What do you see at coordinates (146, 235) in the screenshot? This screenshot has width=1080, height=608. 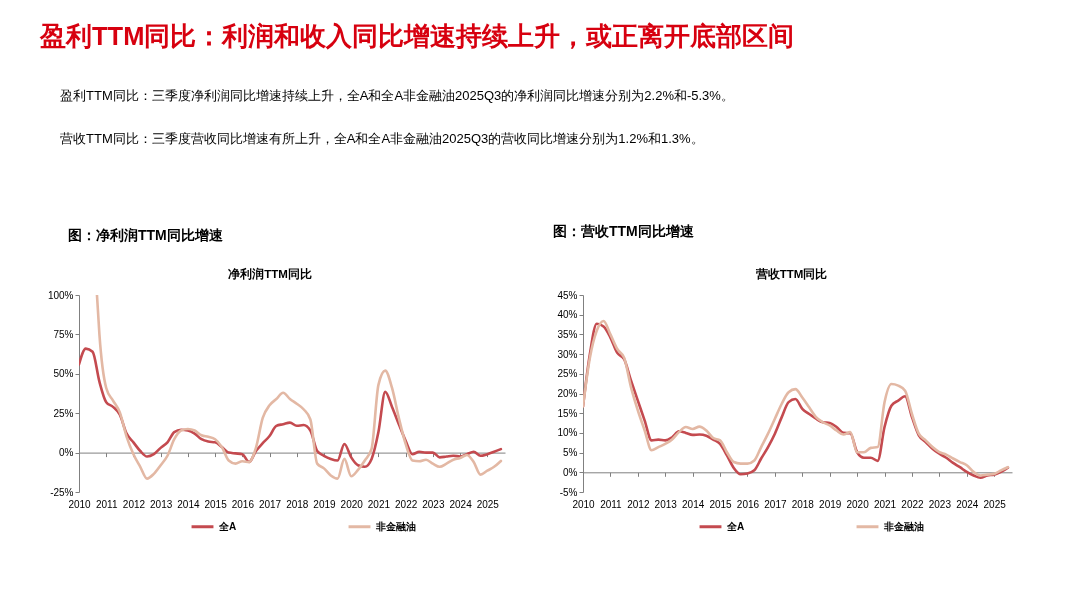 I see `chart-title: 图：净利润TTM同比增速` at bounding box center [146, 235].